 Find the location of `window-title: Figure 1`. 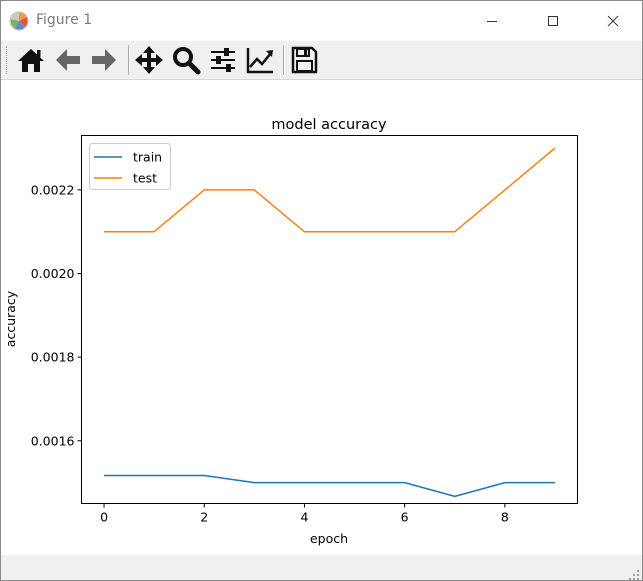

window-title: Figure 1 is located at coordinates (64, 20).